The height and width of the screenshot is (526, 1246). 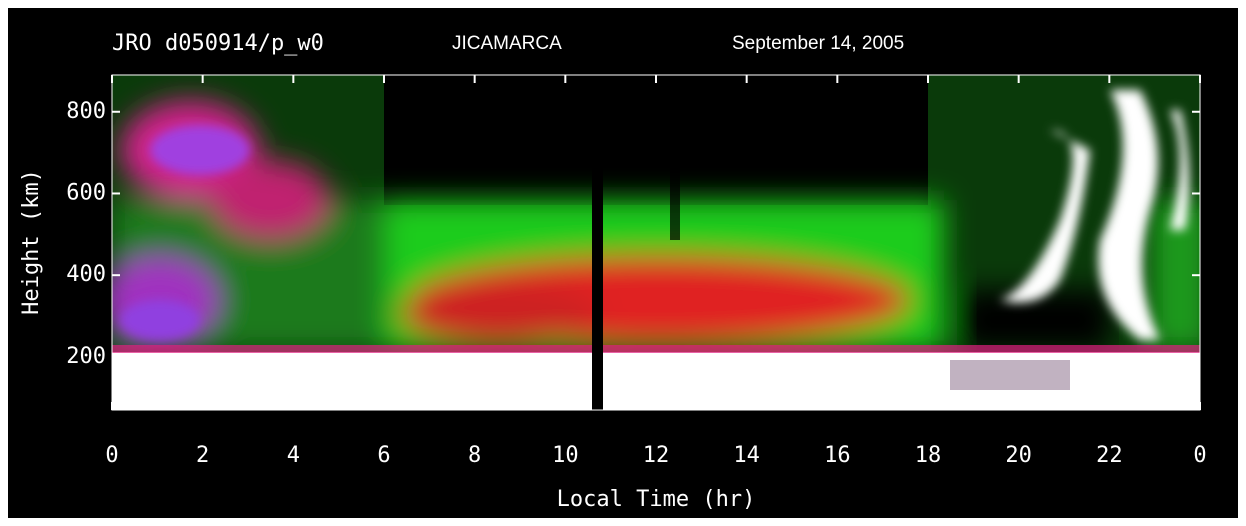 I want to click on x-tick-label: 18, so click(x=928, y=455).